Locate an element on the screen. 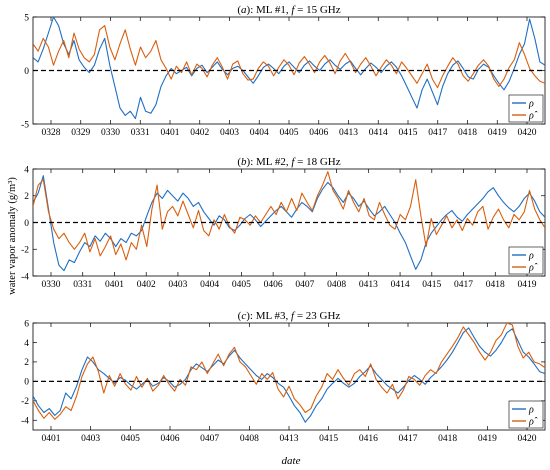  x-tick-label: 0416 is located at coordinates (368, 439).